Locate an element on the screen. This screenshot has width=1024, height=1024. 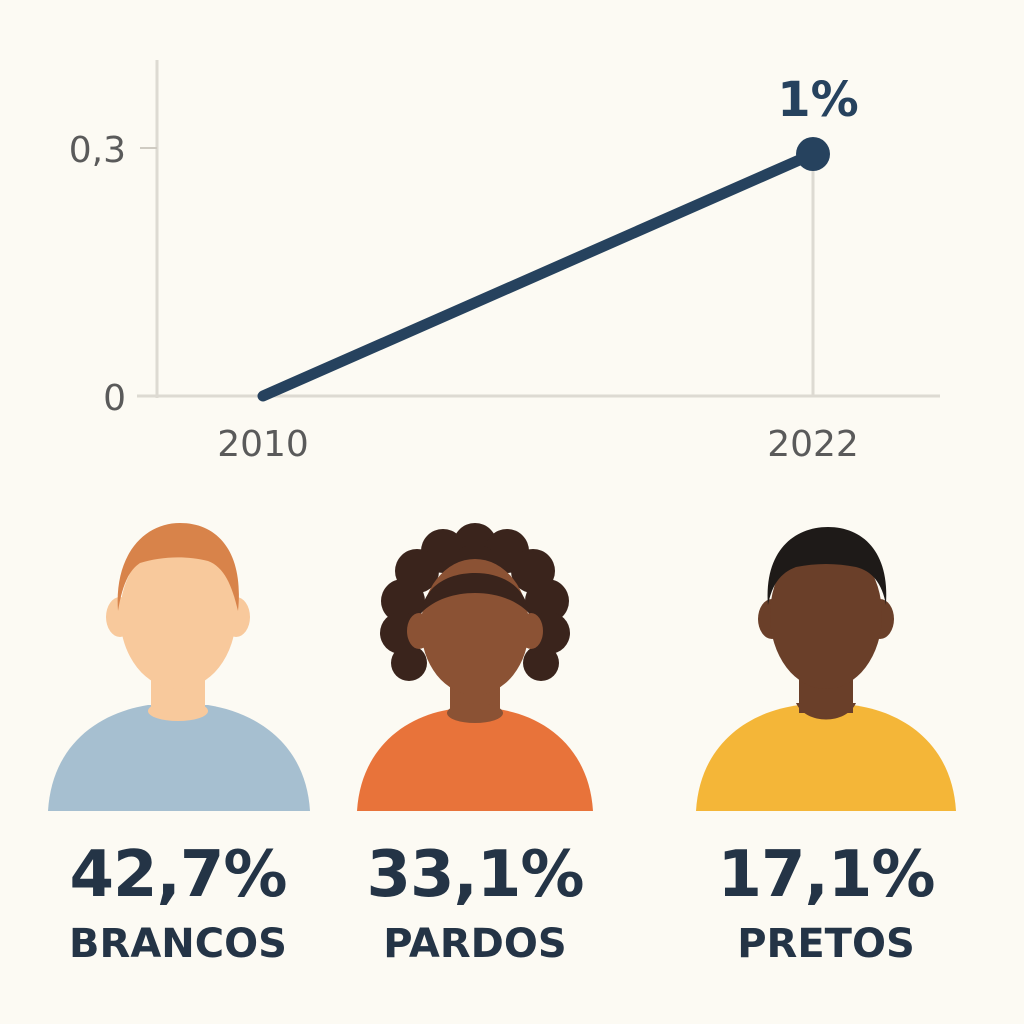
x-tick-label-end: 2022 is located at coordinates (813, 444).